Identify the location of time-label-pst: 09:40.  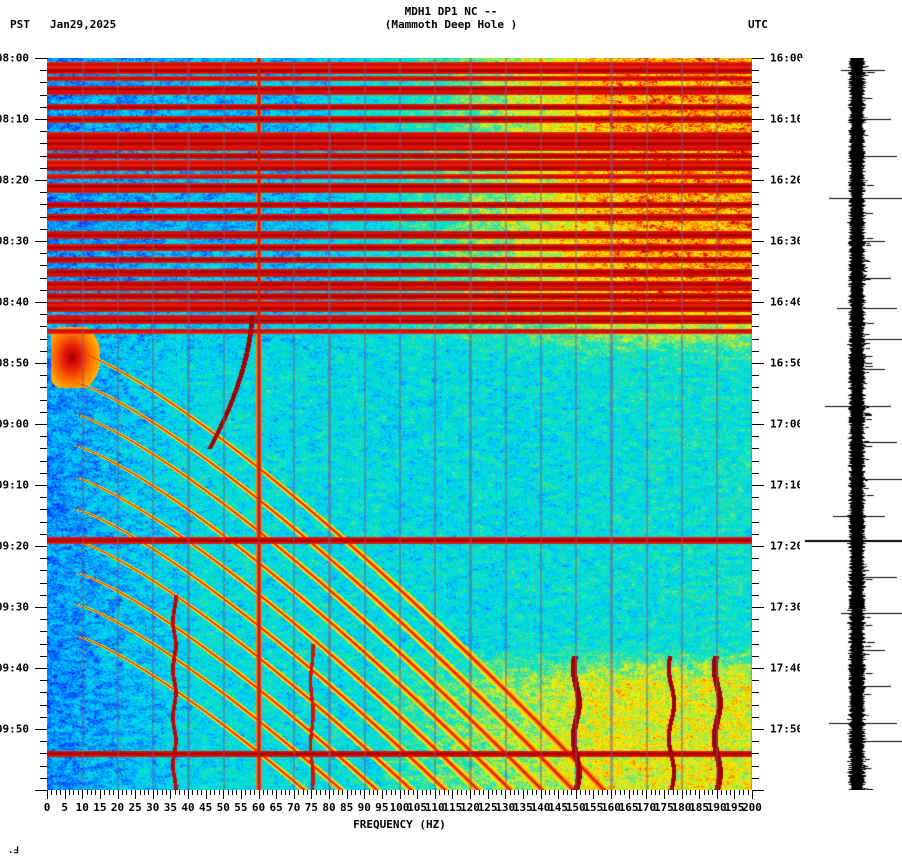
(14, 668).